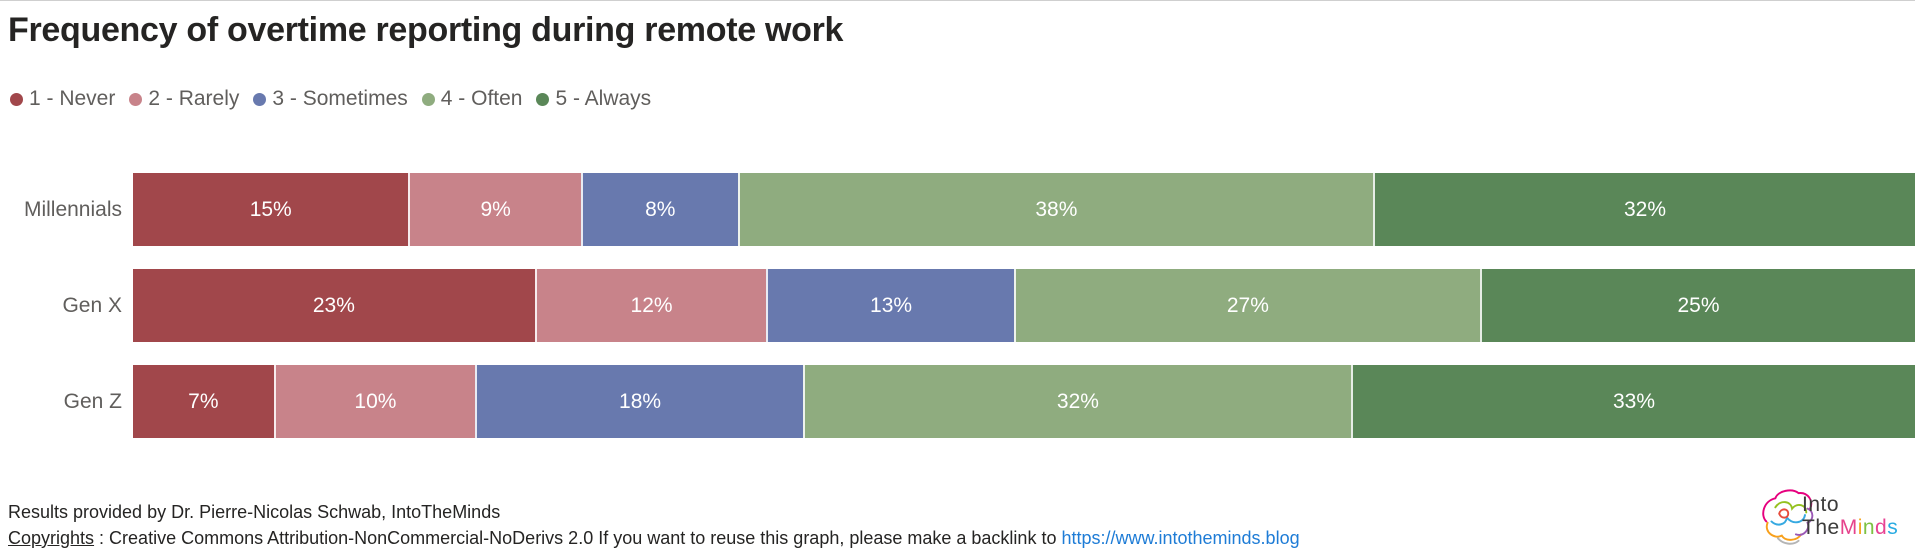 This screenshot has height=555, width=1915. I want to click on logo-text: Into TheMinds, so click(1850, 516).